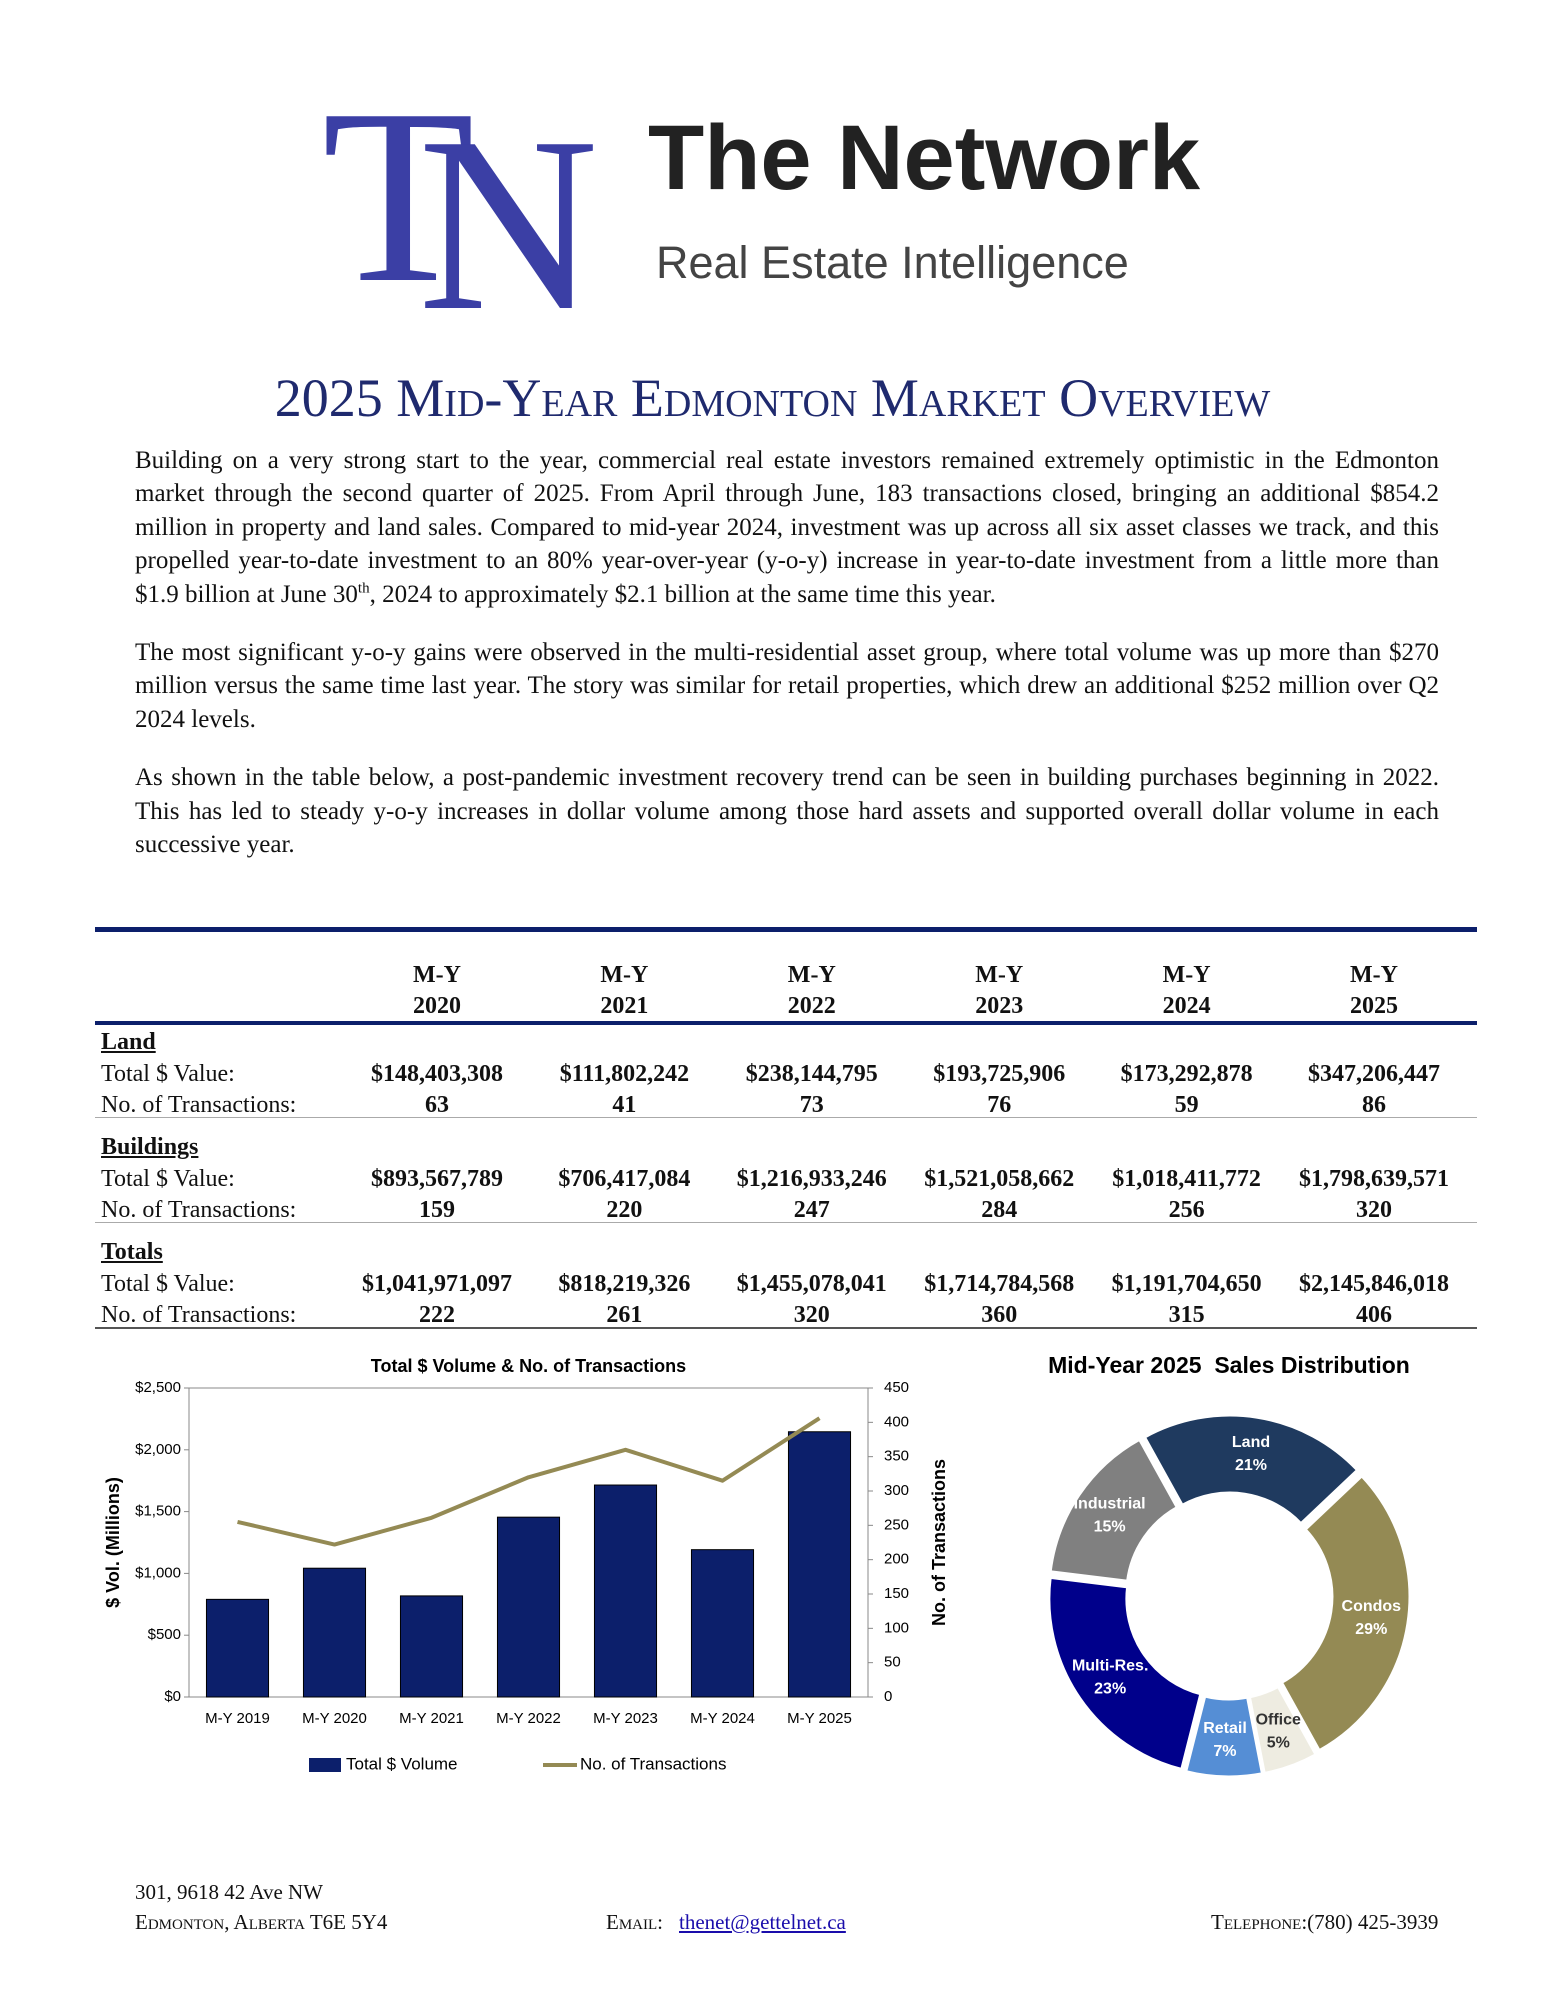 The height and width of the screenshot is (2000, 1545). What do you see at coordinates (437, 1210) in the screenshot?
I see `table-value: 159` at bounding box center [437, 1210].